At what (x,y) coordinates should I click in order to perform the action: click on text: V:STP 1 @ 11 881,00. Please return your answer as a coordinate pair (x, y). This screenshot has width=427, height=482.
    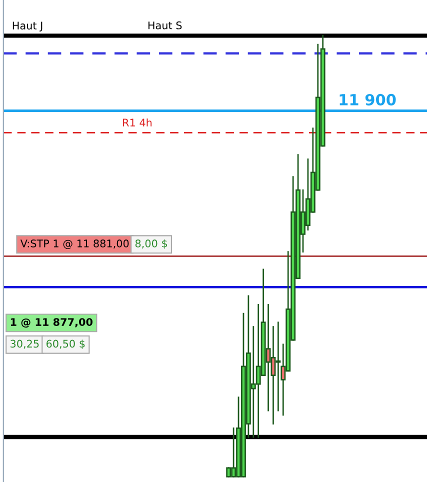
    Looking at the image, I should click on (74, 245).